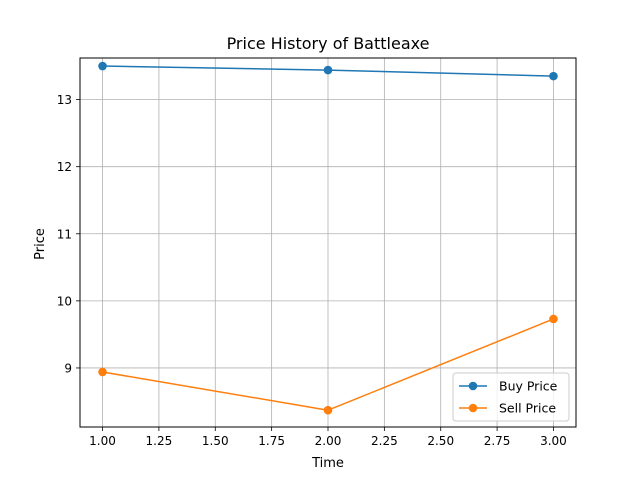 Image resolution: width=640 pixels, height=480 pixels. What do you see at coordinates (64, 100) in the screenshot?
I see `y-tick-label: 13` at bounding box center [64, 100].